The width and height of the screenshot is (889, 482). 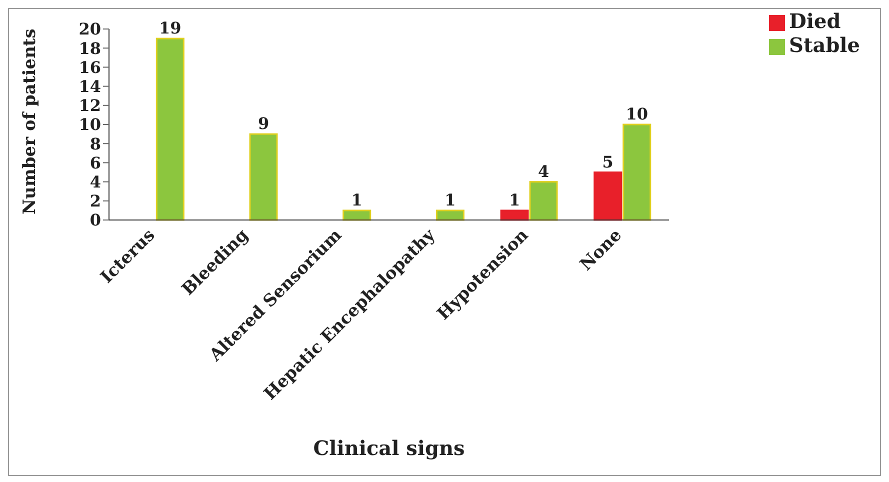 I want to click on data-label: 19, so click(x=170, y=28).